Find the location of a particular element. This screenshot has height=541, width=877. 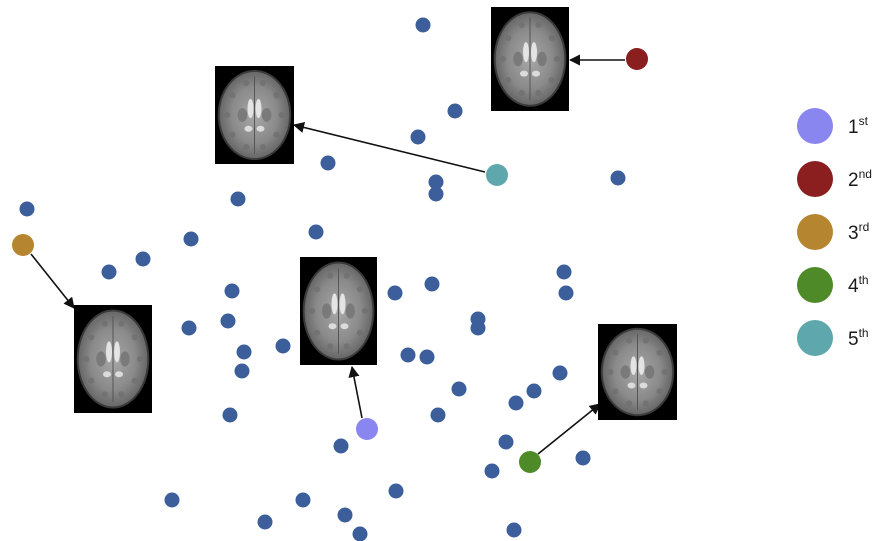

legend-item-1: 1st is located at coordinates (833, 126).